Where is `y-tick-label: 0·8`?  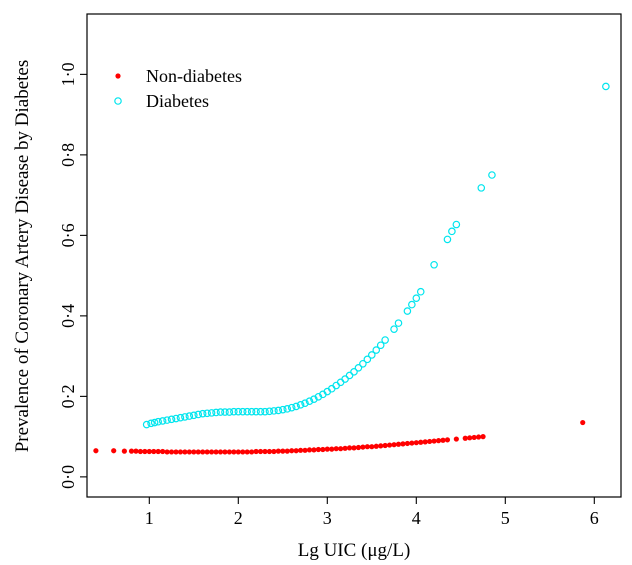
y-tick-label: 0·8 is located at coordinates (68, 155).